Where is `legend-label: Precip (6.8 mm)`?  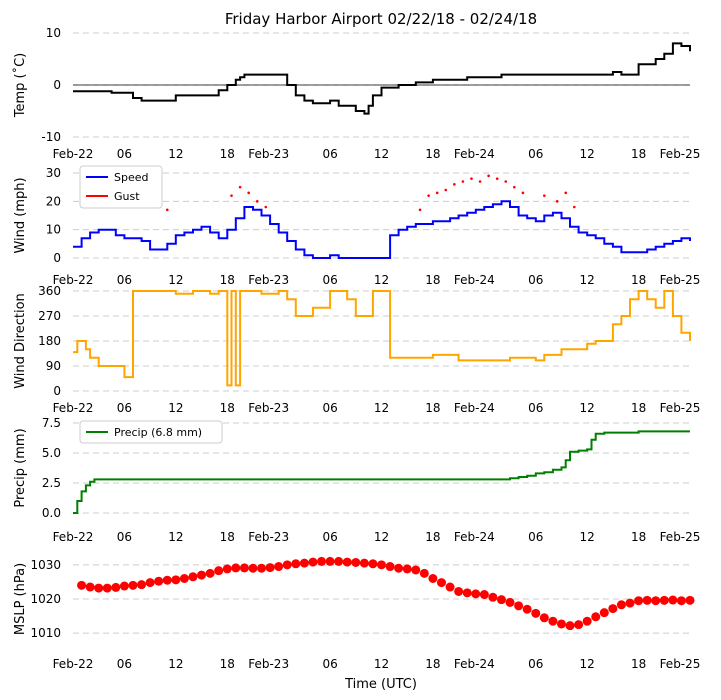
legend-label: Precip (6.8 mm) is located at coordinates (158, 432).